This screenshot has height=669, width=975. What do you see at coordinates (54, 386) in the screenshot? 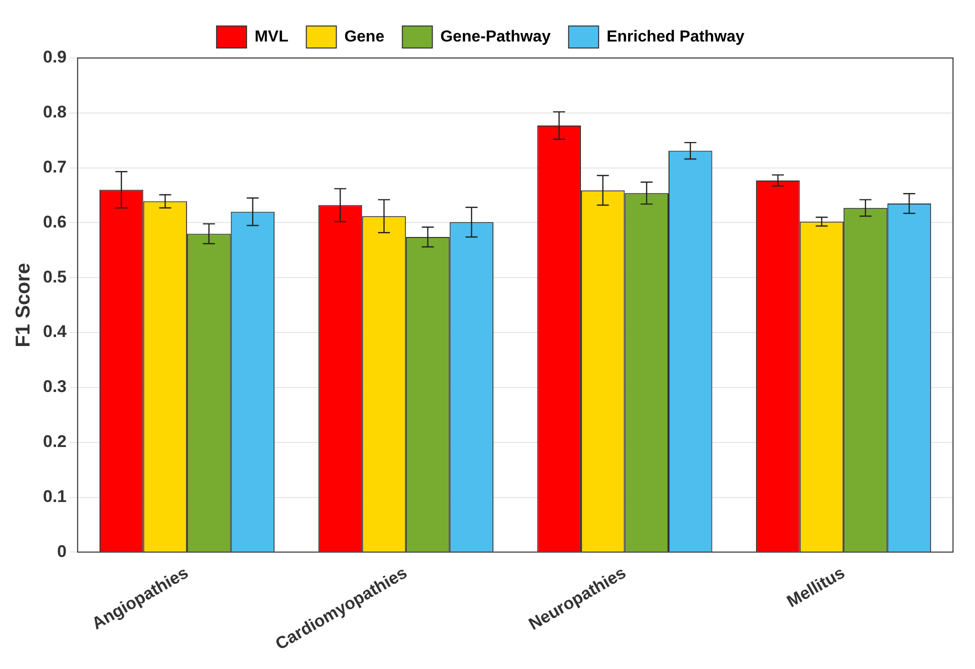
I see `y-tick-label: 0.3` at bounding box center [54, 386].